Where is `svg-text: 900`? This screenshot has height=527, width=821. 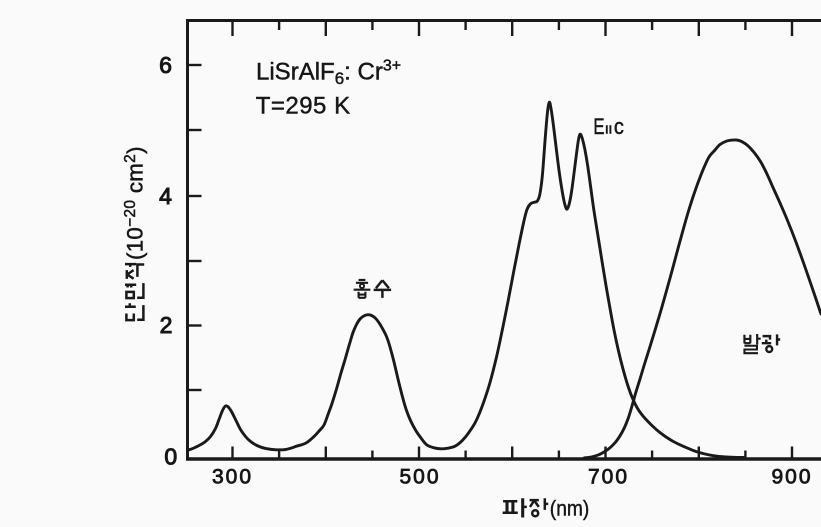 svg-text: 900 is located at coordinates (791, 477).